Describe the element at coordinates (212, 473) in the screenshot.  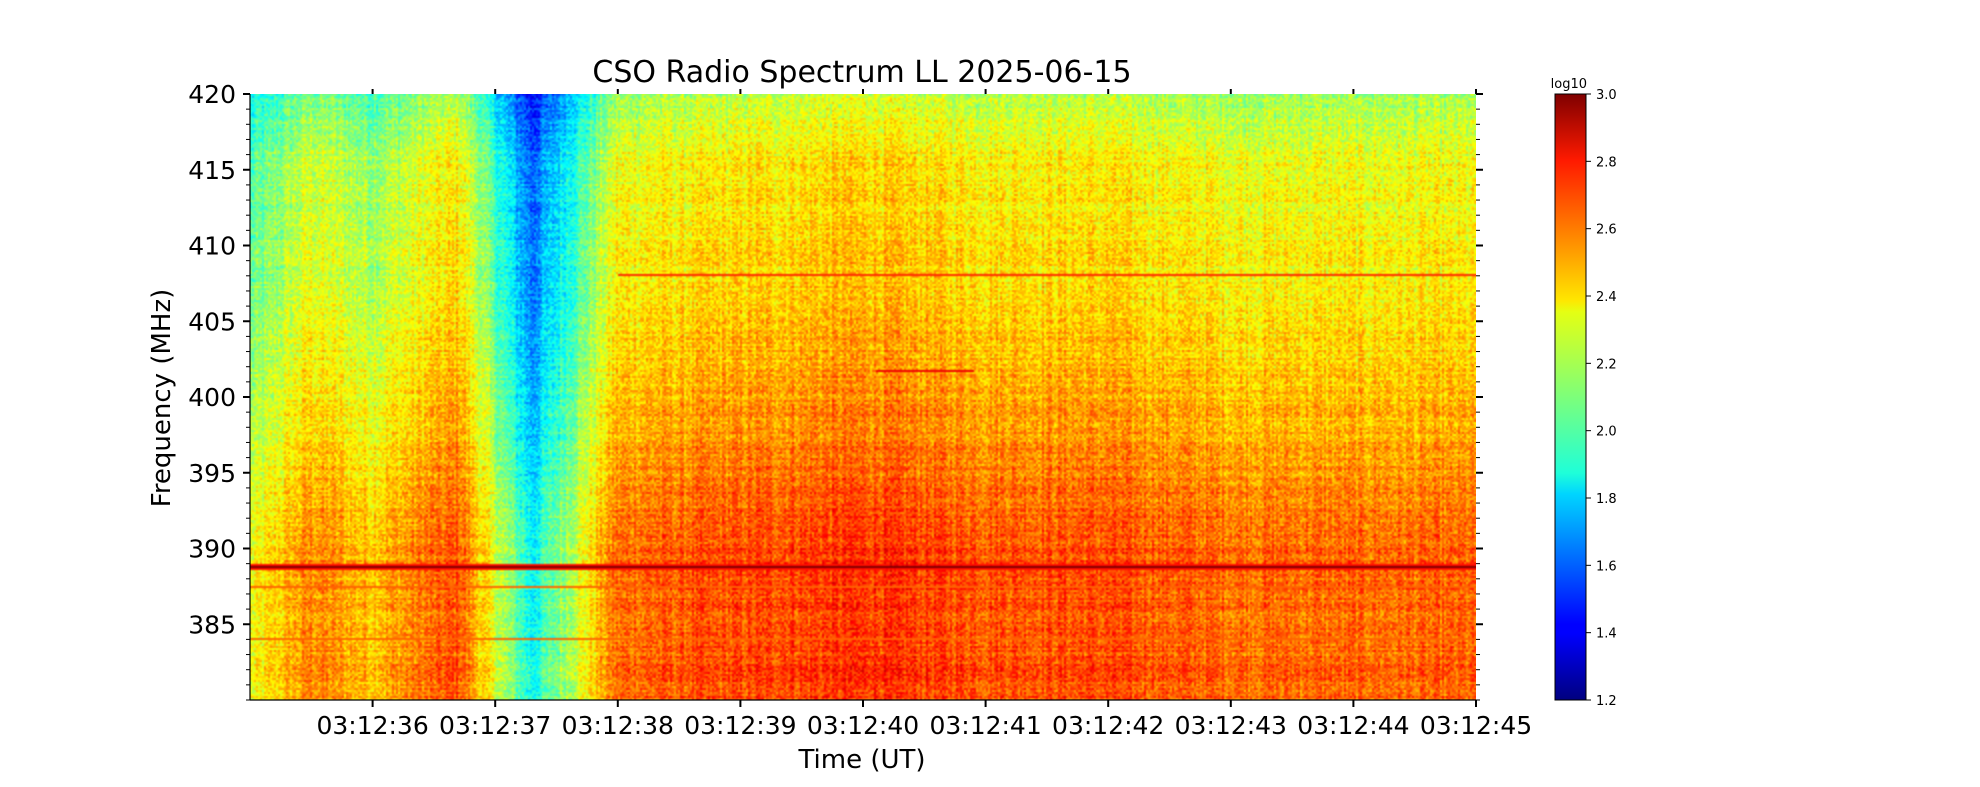
I see `y-tick-label: 395` at that location.